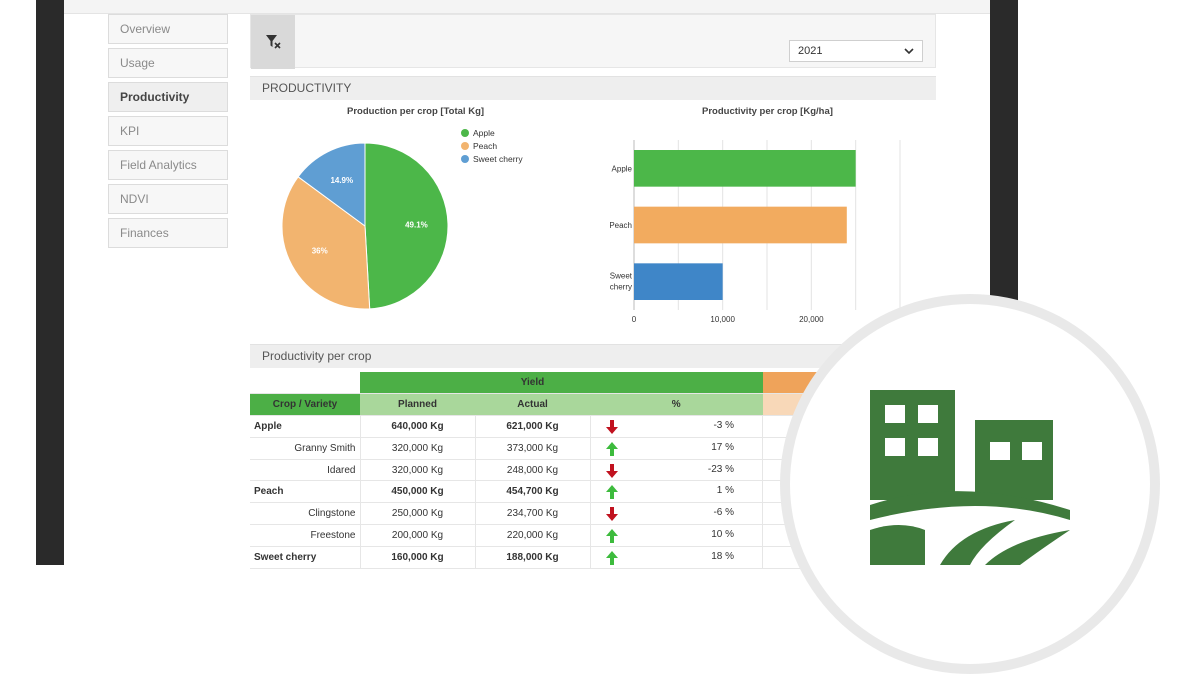  I want to click on x-tick-label: 0, so click(634, 319).